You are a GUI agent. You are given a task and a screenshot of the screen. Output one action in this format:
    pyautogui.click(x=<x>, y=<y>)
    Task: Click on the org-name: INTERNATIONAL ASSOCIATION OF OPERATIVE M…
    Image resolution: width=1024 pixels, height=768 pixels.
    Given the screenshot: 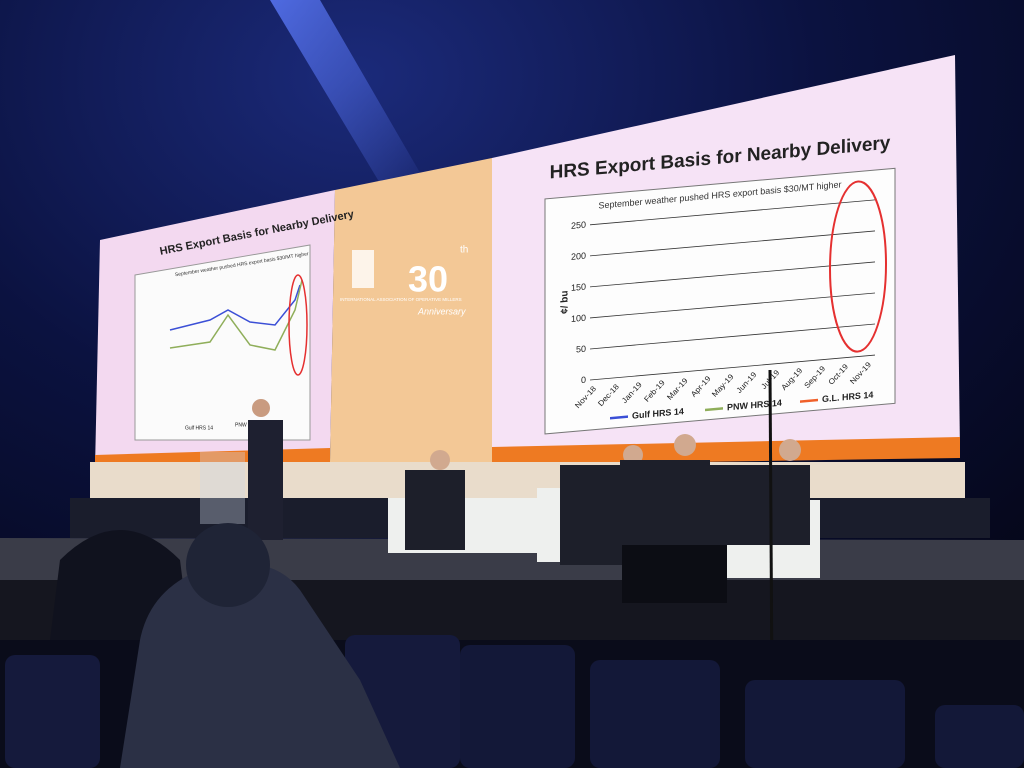 What is the action you would take?
    pyautogui.click(x=401, y=299)
    